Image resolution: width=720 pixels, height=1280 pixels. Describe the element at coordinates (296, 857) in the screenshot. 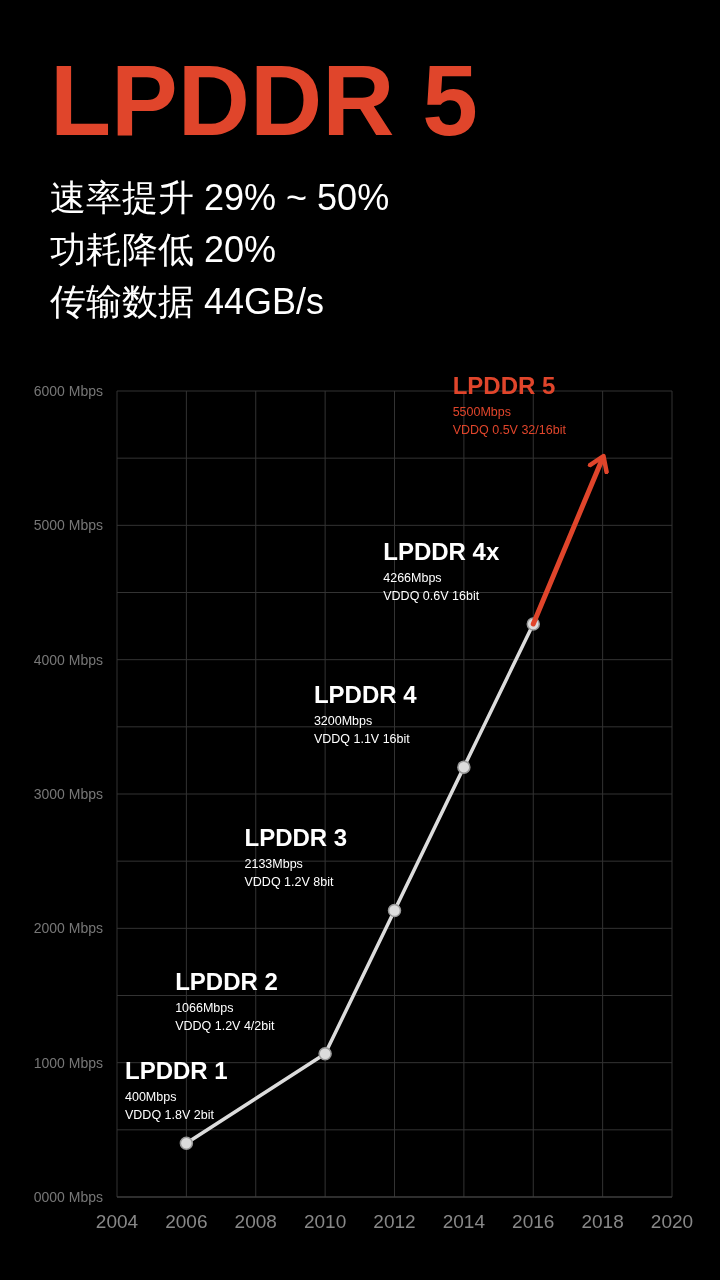

I see `annotation: LPDDR 3 2133Mbps VDDQ 1.2V 8bit` at that location.